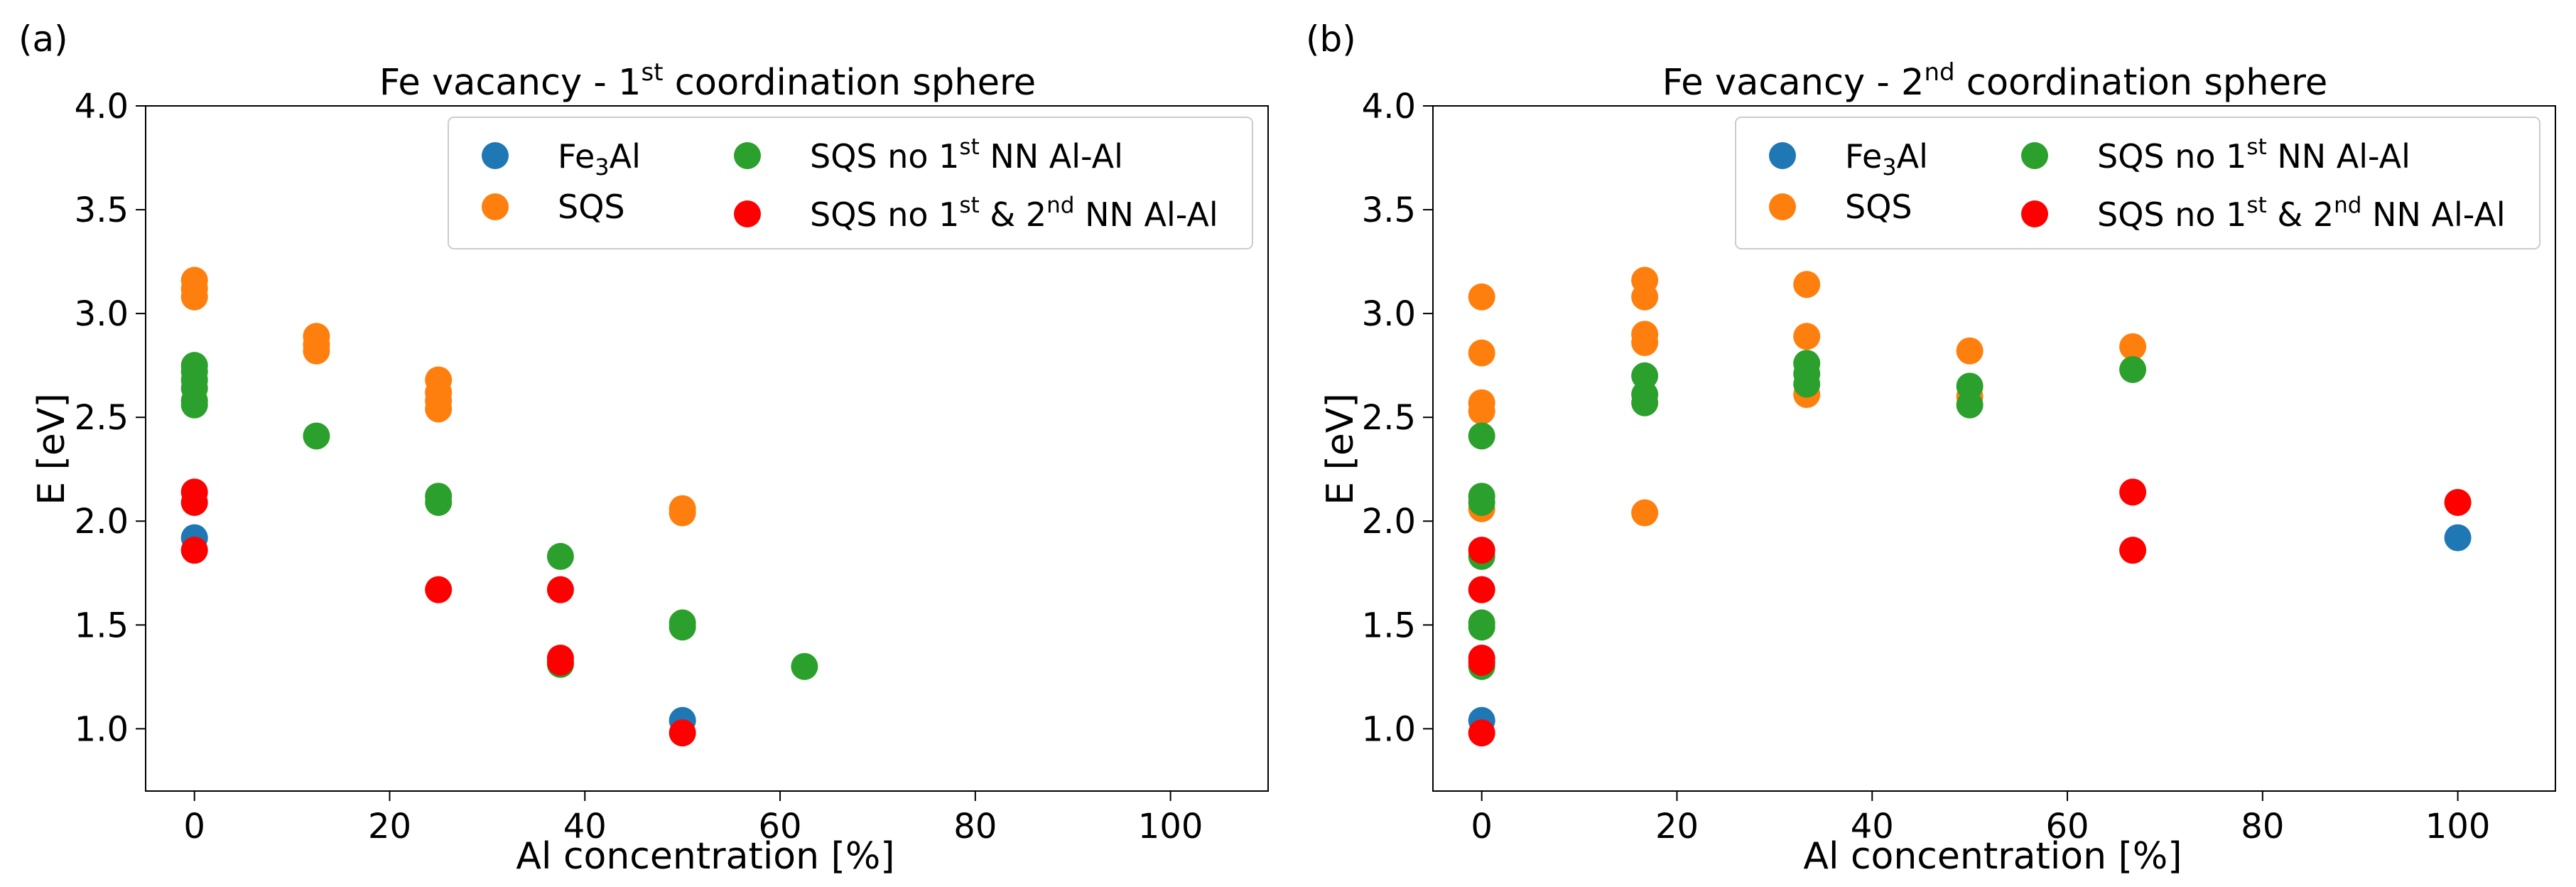  What do you see at coordinates (102, 314) in the screenshot?
I see `y-tick-label: 3.0` at bounding box center [102, 314].